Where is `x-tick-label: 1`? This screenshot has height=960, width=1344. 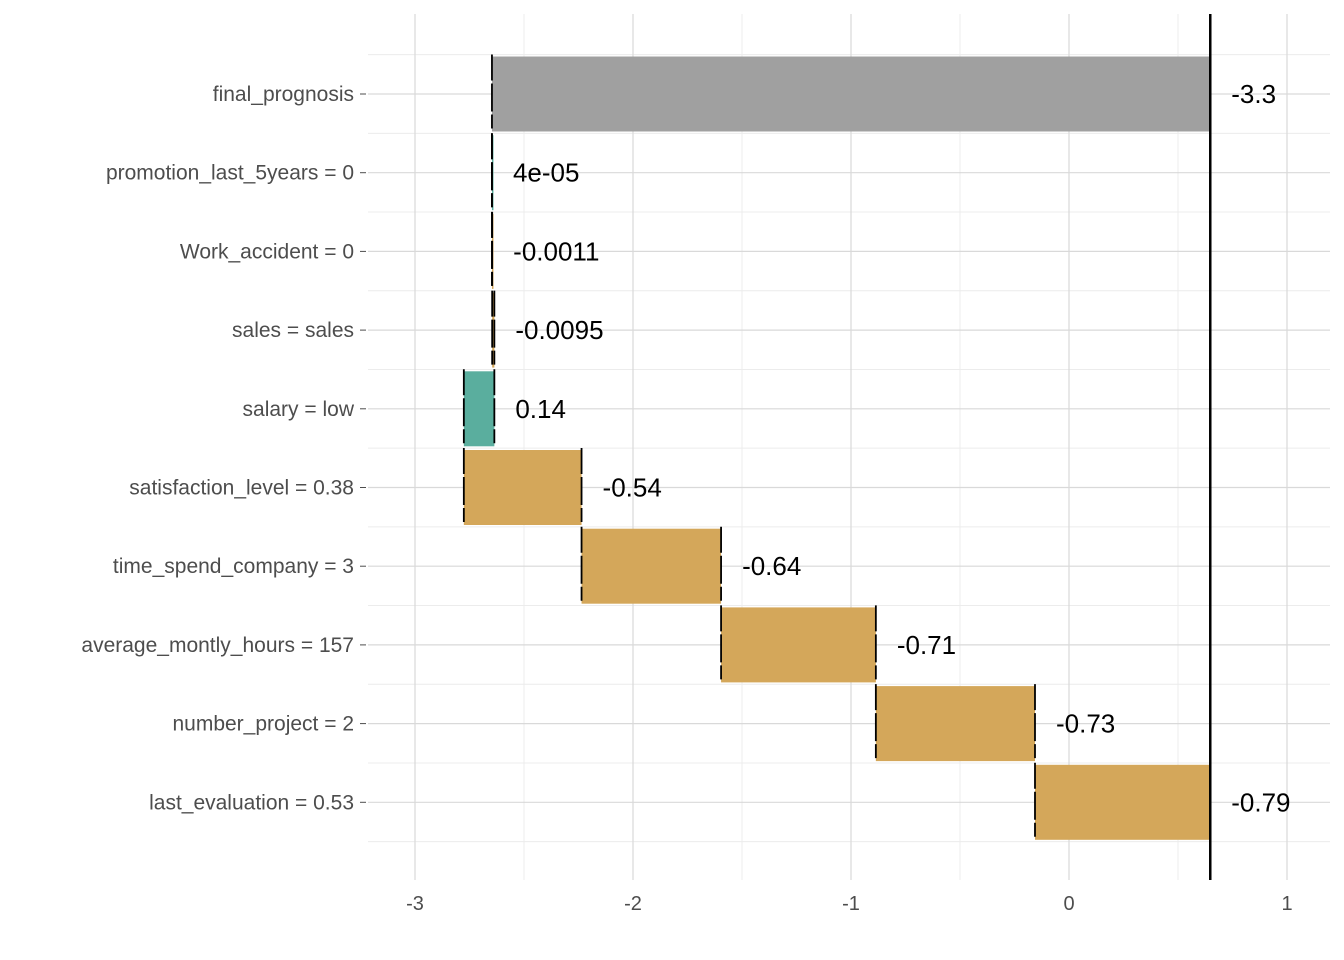 x-tick-label: 1 is located at coordinates (1286, 904).